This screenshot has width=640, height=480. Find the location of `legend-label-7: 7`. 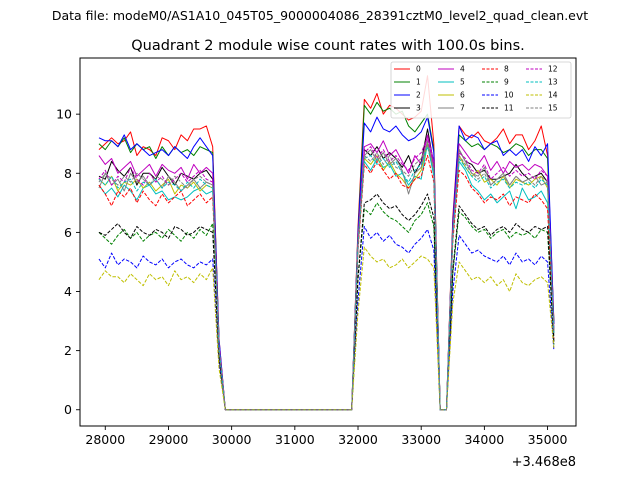

legend-label-7: 7 is located at coordinates (462, 108).